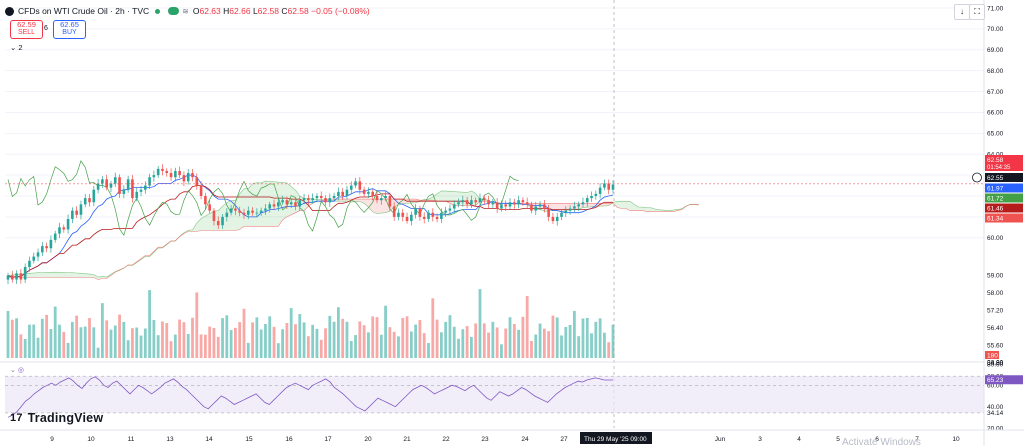 Image resolution: width=1024 pixels, height=448 pixels. I want to click on tenkan-sen-line, so click(310, 226).